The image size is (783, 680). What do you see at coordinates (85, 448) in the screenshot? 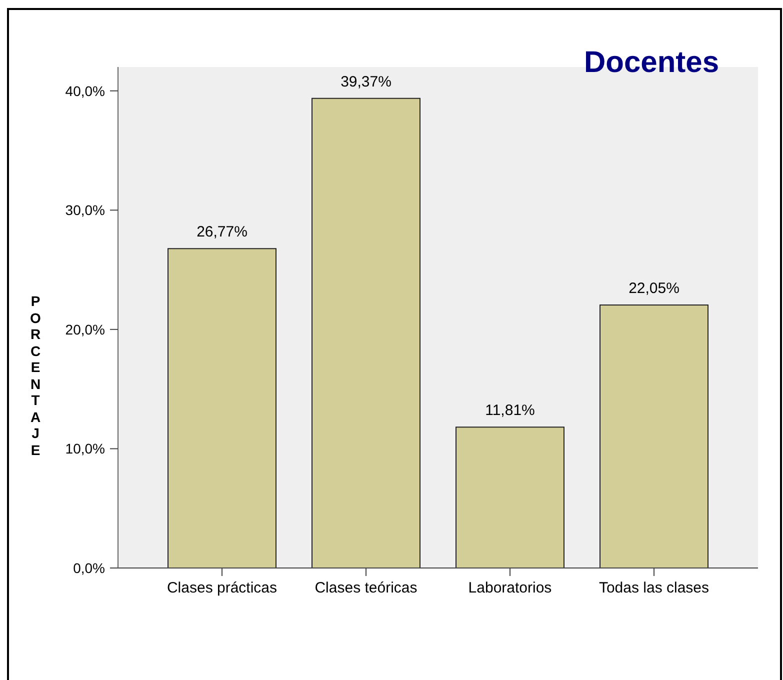
I see `y-tick-label: 10,0%` at bounding box center [85, 448].